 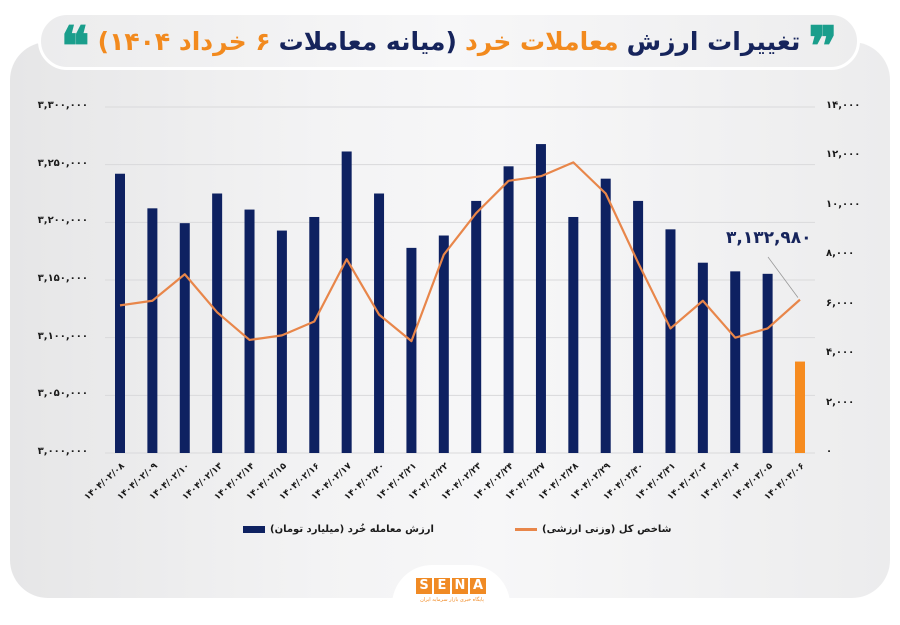 What do you see at coordinates (829, 451) in the screenshot?
I see `right-axis-tick: ۰` at bounding box center [829, 451].